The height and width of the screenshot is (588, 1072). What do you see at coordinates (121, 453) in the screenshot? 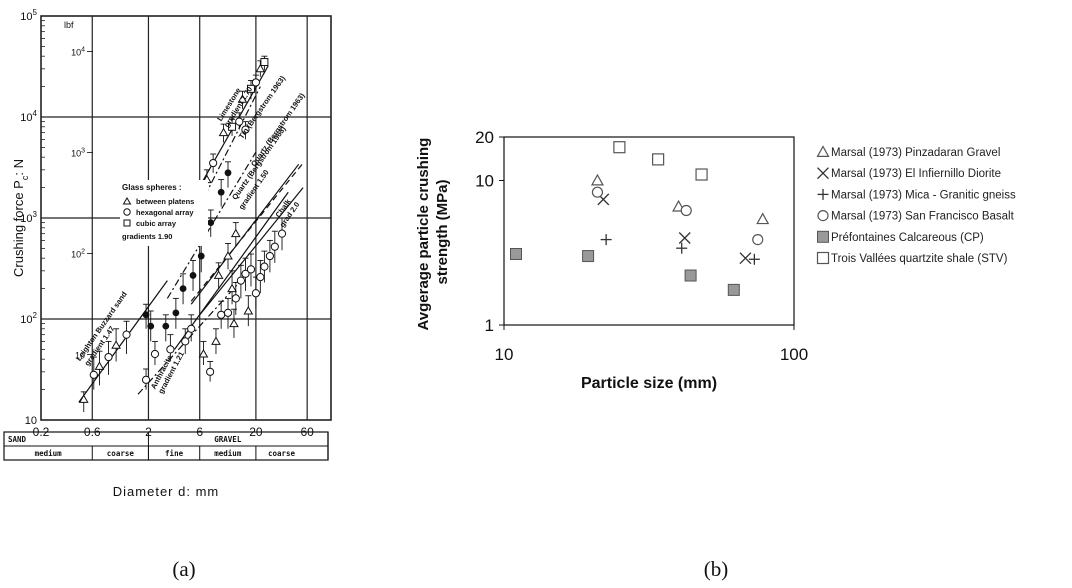
I see `panel-a-table-cell: coarse` at bounding box center [121, 453].